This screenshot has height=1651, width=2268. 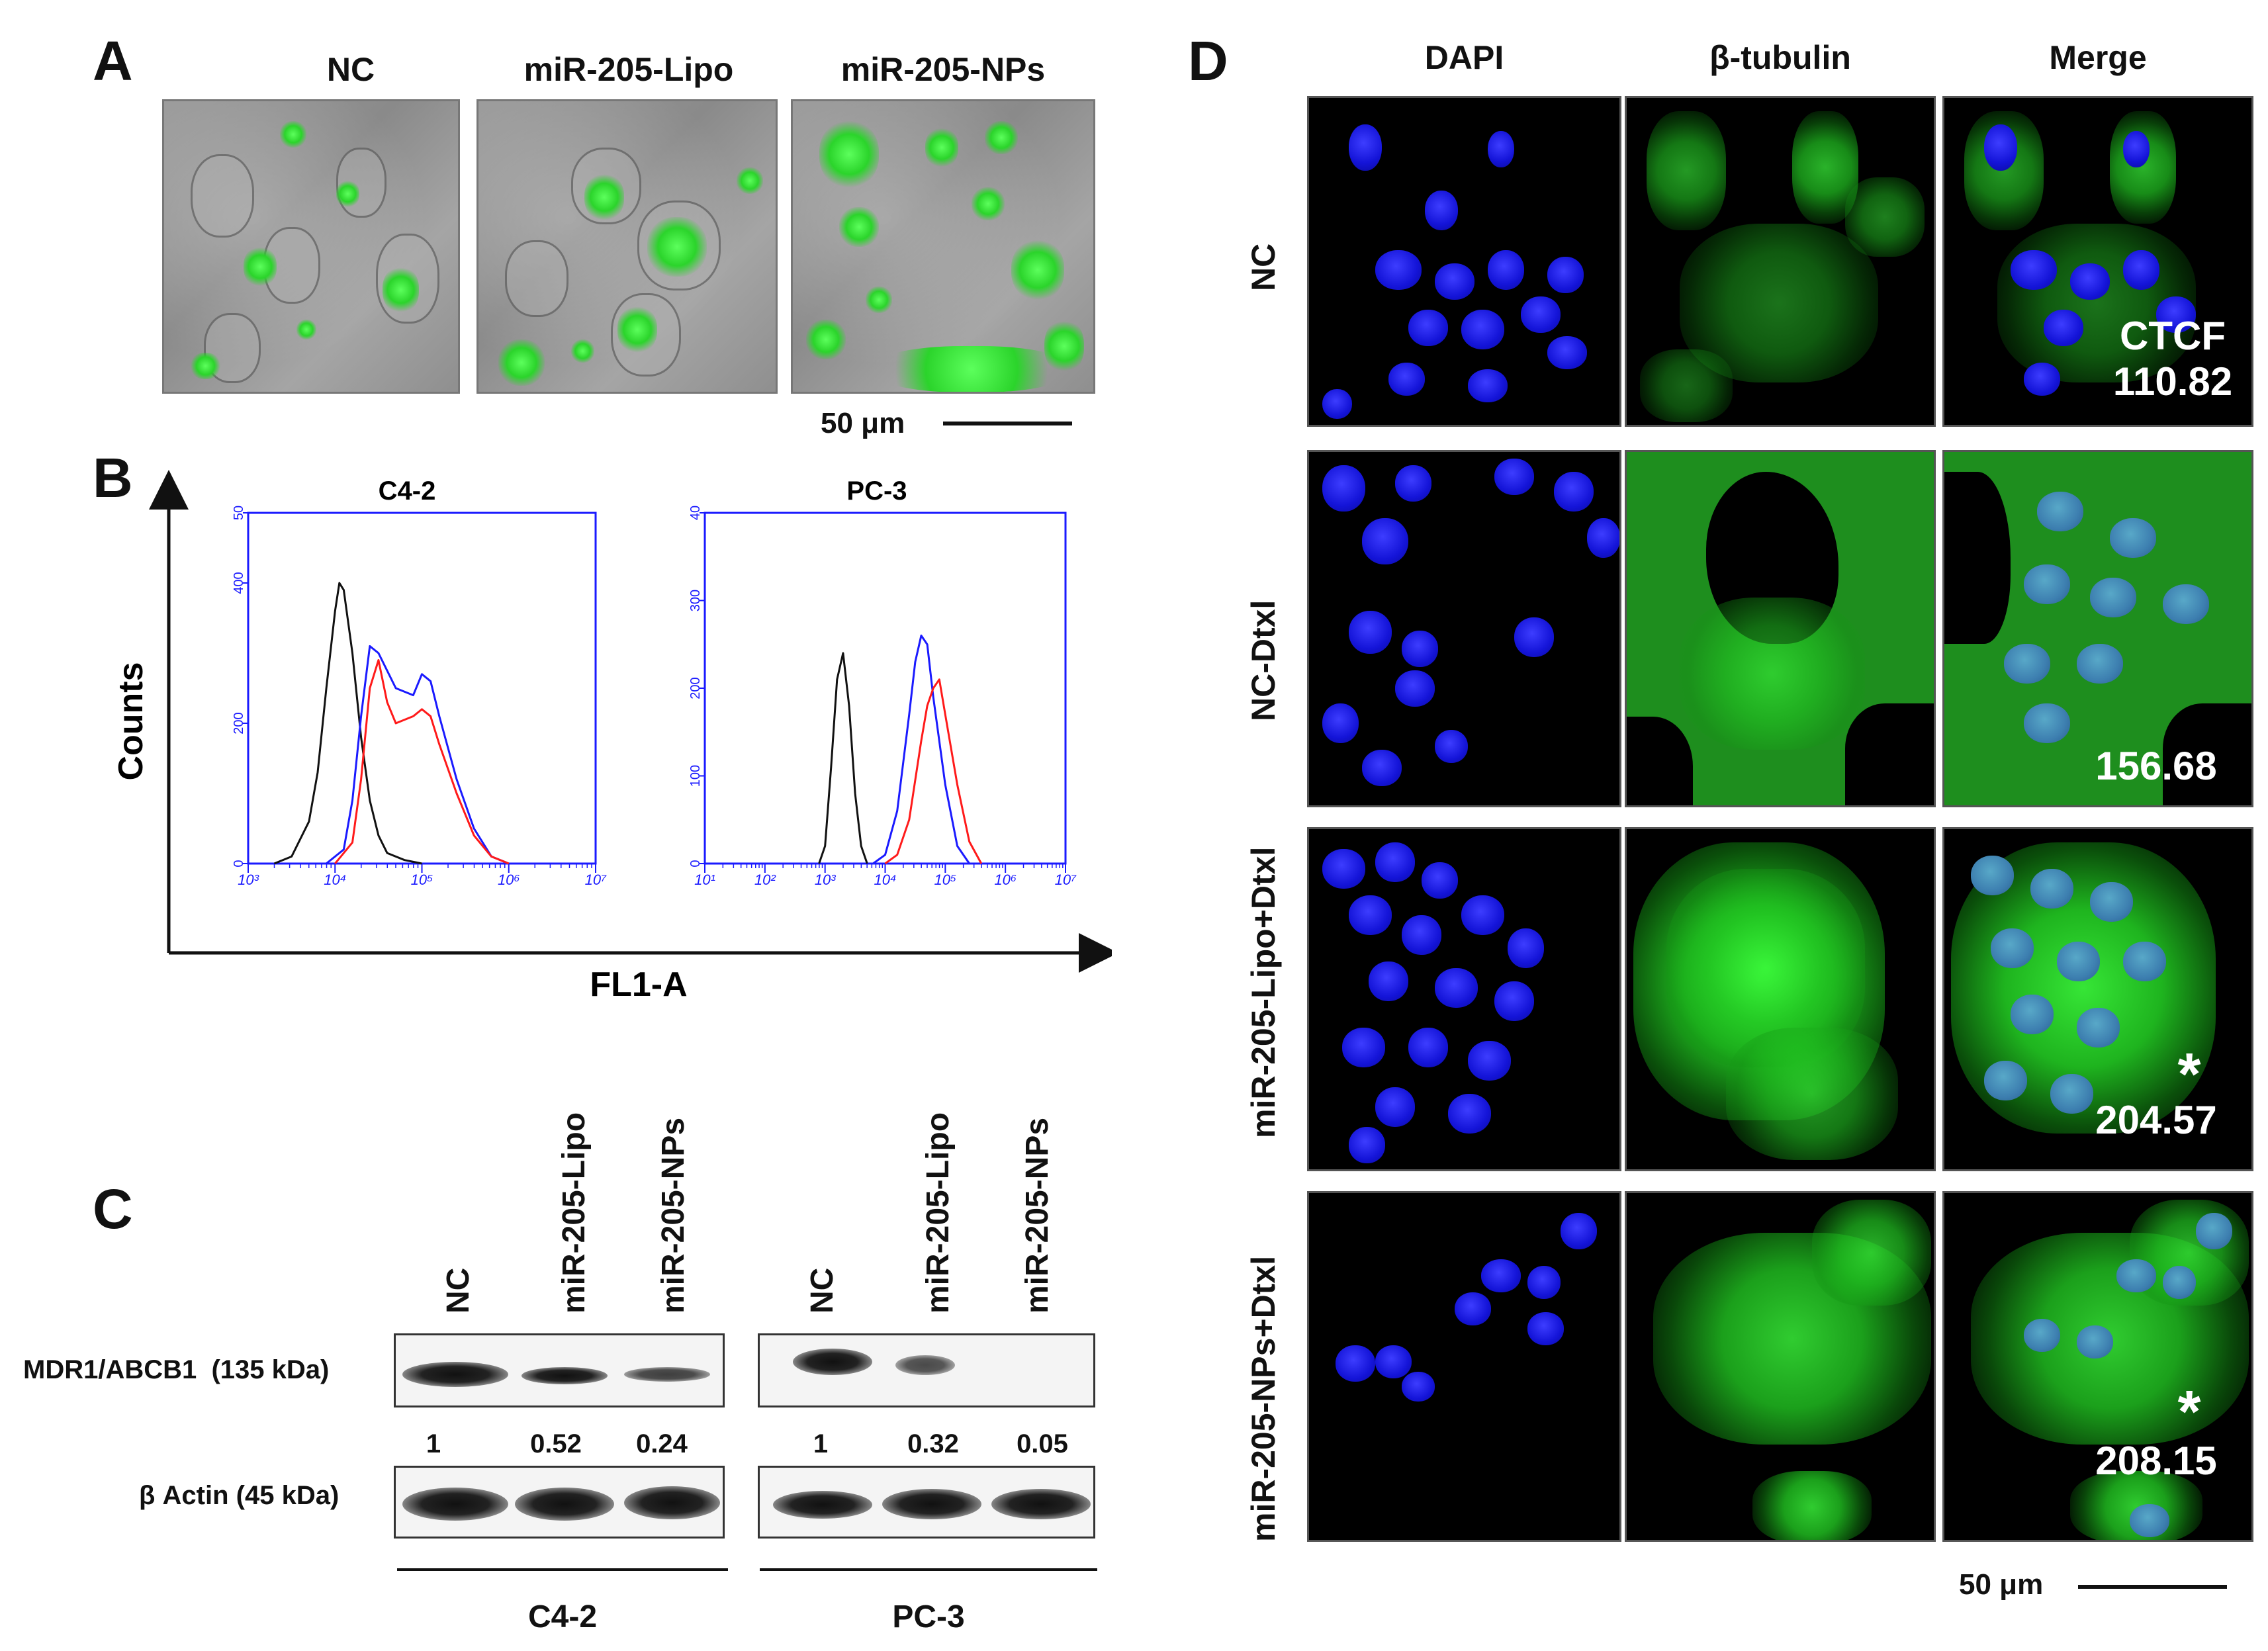 What do you see at coordinates (2156, 1461) in the screenshot?
I see `ctcf-value-nps-dtxl: 208.15` at bounding box center [2156, 1461].